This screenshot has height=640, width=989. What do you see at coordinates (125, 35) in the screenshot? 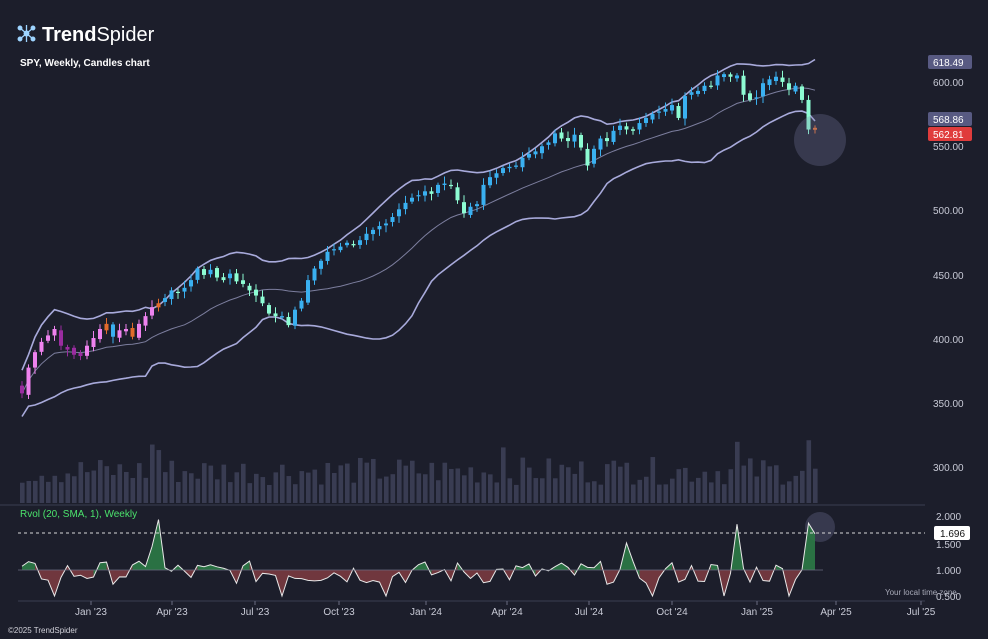
I see `brand-name-light: Spider` at bounding box center [125, 35].